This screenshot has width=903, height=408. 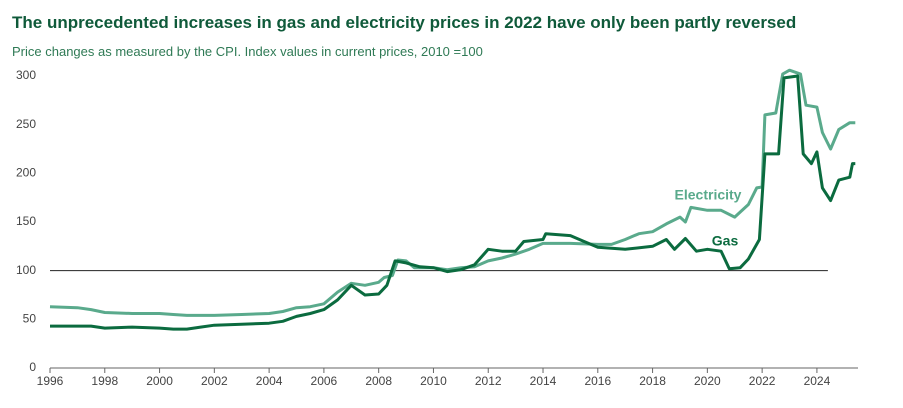 What do you see at coordinates (543, 381) in the screenshot?
I see `x-tick-label: 2014` at bounding box center [543, 381].